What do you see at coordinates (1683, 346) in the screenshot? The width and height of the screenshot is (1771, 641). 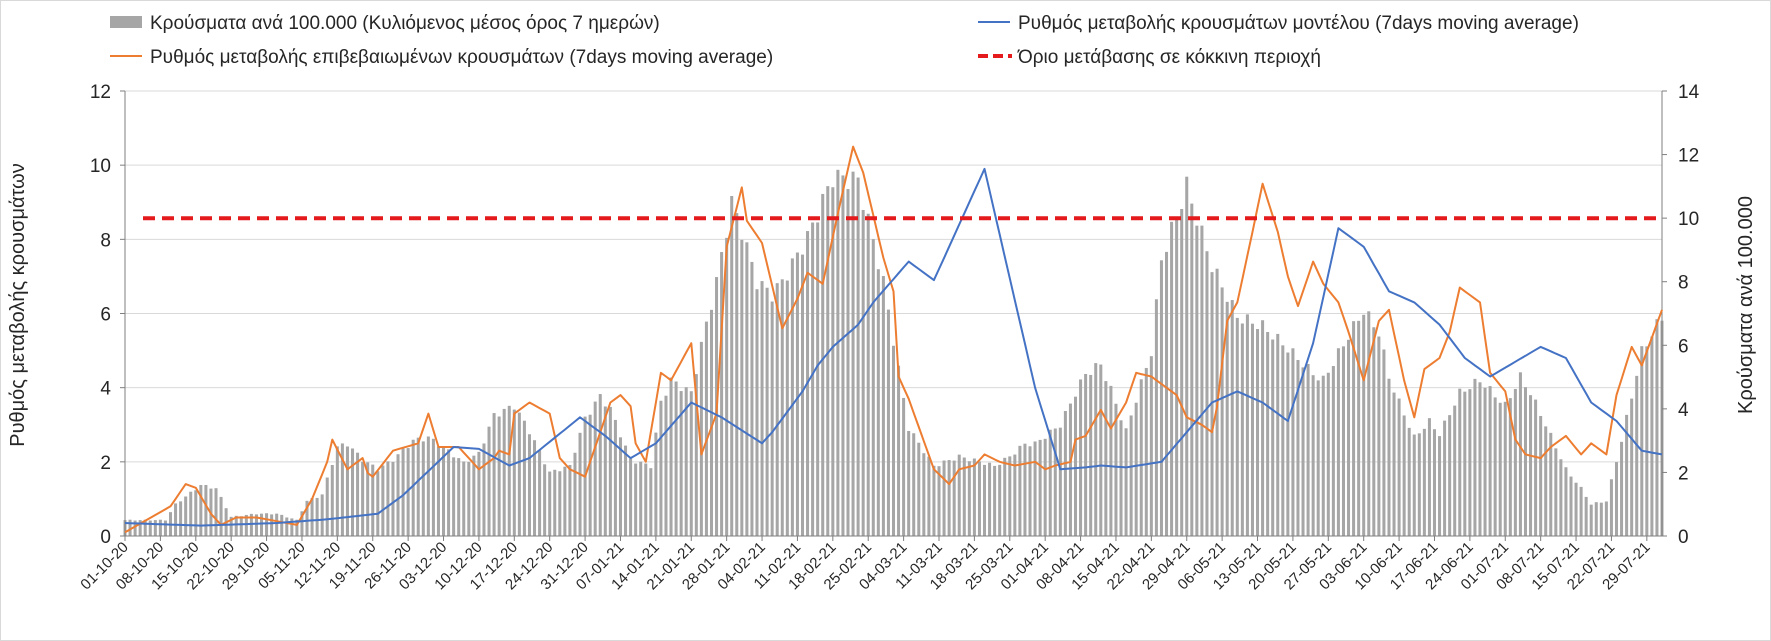 I see `y-tick-label-right: 6` at bounding box center [1683, 346].